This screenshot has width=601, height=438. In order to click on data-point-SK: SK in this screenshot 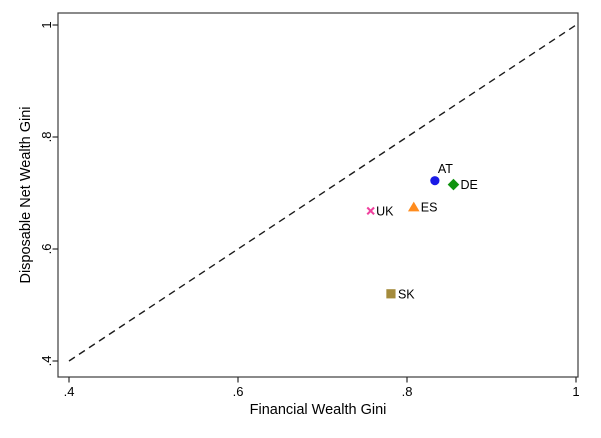, I will do `click(400, 294)`.